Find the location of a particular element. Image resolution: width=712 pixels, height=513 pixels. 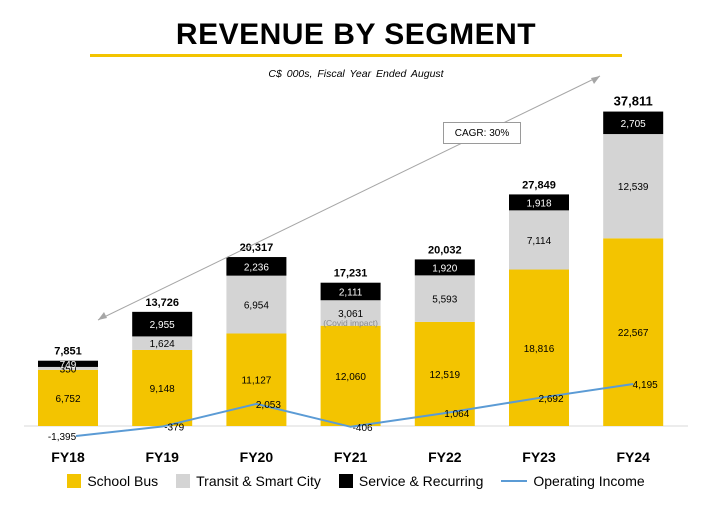

bar-school-bus-fy20 is located at coordinates (256, 379).